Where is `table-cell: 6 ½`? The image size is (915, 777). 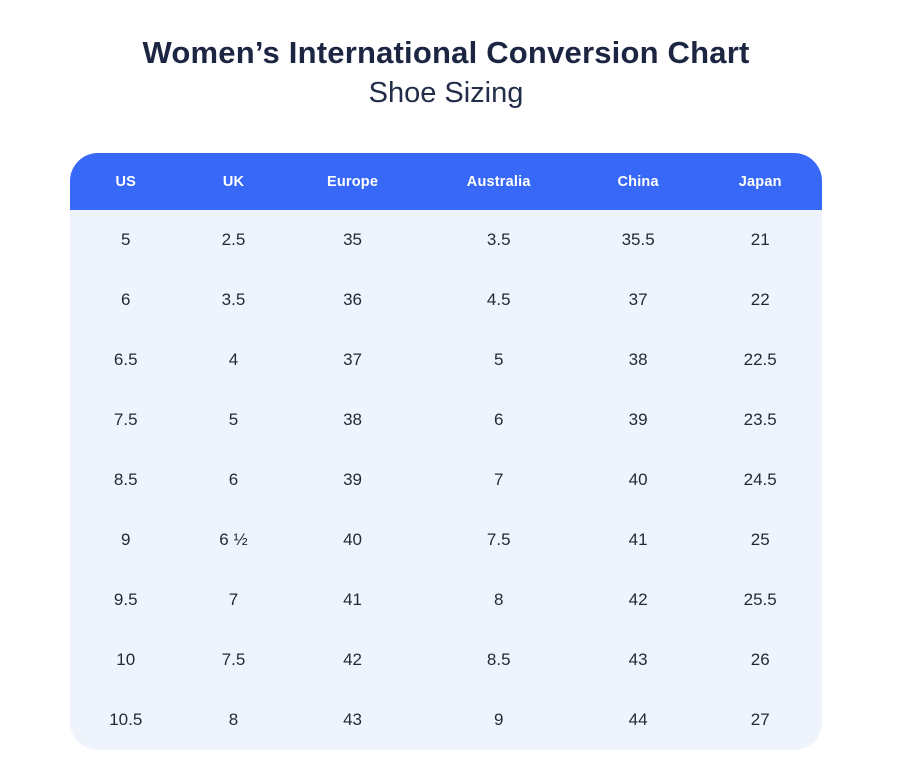 table-cell: 6 ½ is located at coordinates (233, 539).